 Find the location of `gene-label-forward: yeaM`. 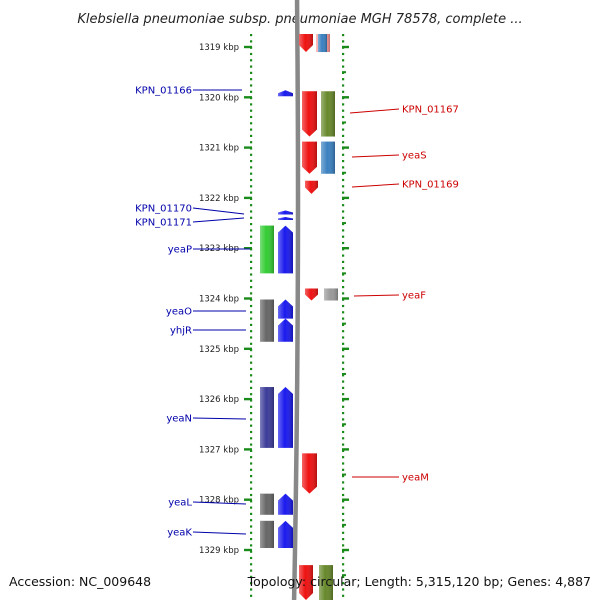

gene-label-forward: yeaM is located at coordinates (415, 478).